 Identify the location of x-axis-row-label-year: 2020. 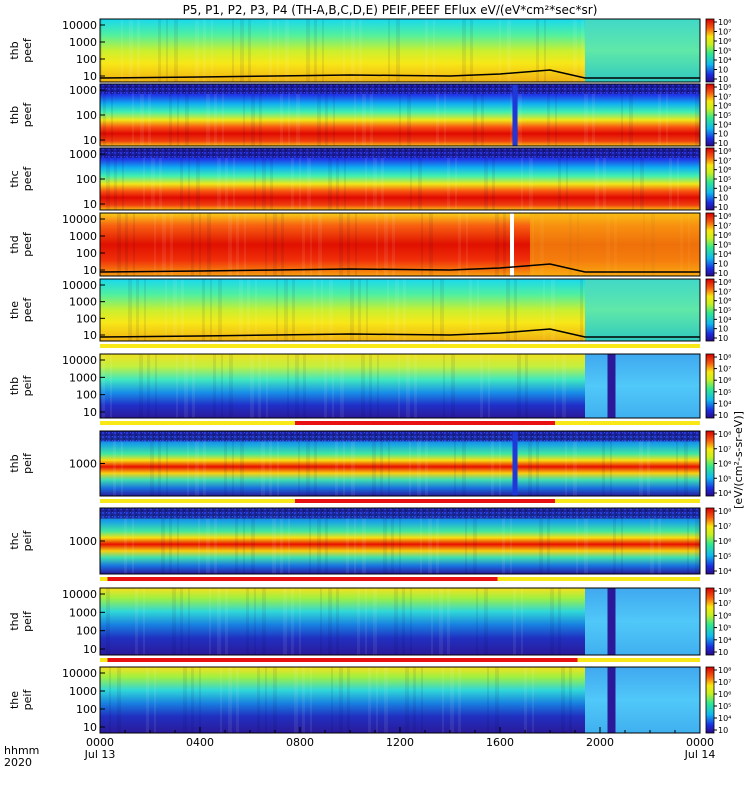
(18, 762).